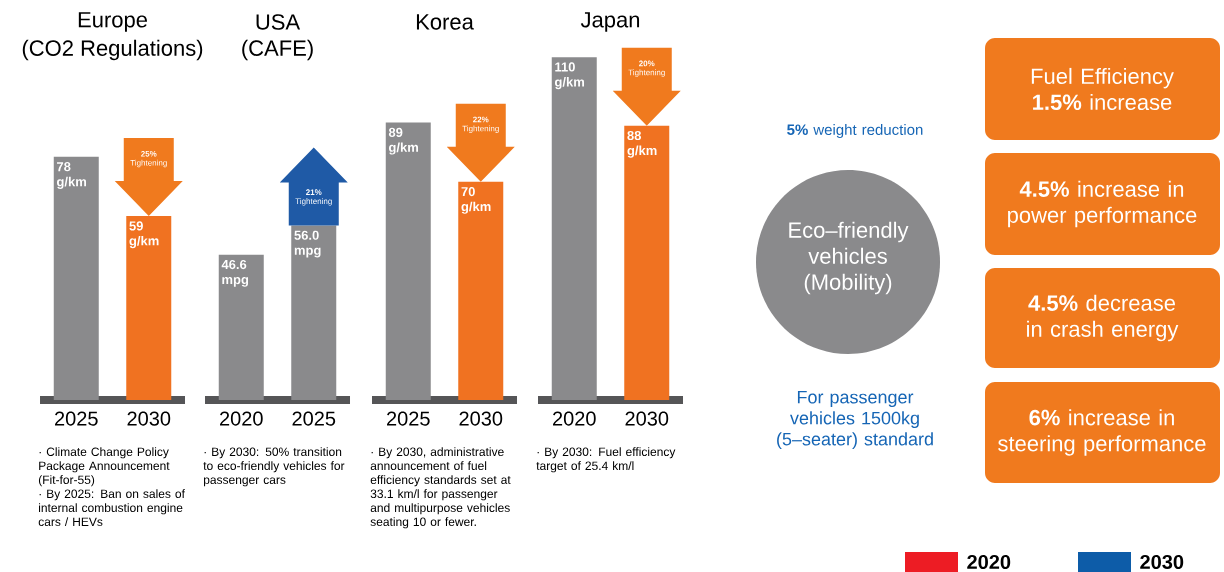  Describe the element at coordinates (112, 50) in the screenshot. I see `chart-subtitle: (CO2 Regulations)` at that location.